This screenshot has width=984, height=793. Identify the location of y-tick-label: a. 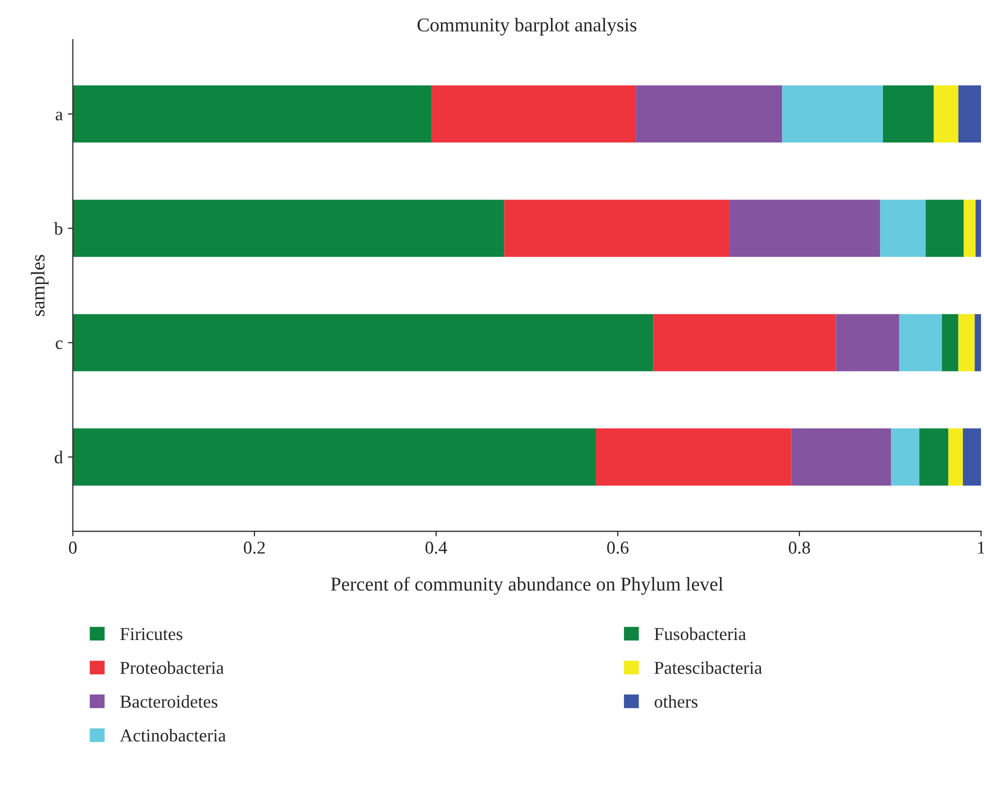
(59, 116).